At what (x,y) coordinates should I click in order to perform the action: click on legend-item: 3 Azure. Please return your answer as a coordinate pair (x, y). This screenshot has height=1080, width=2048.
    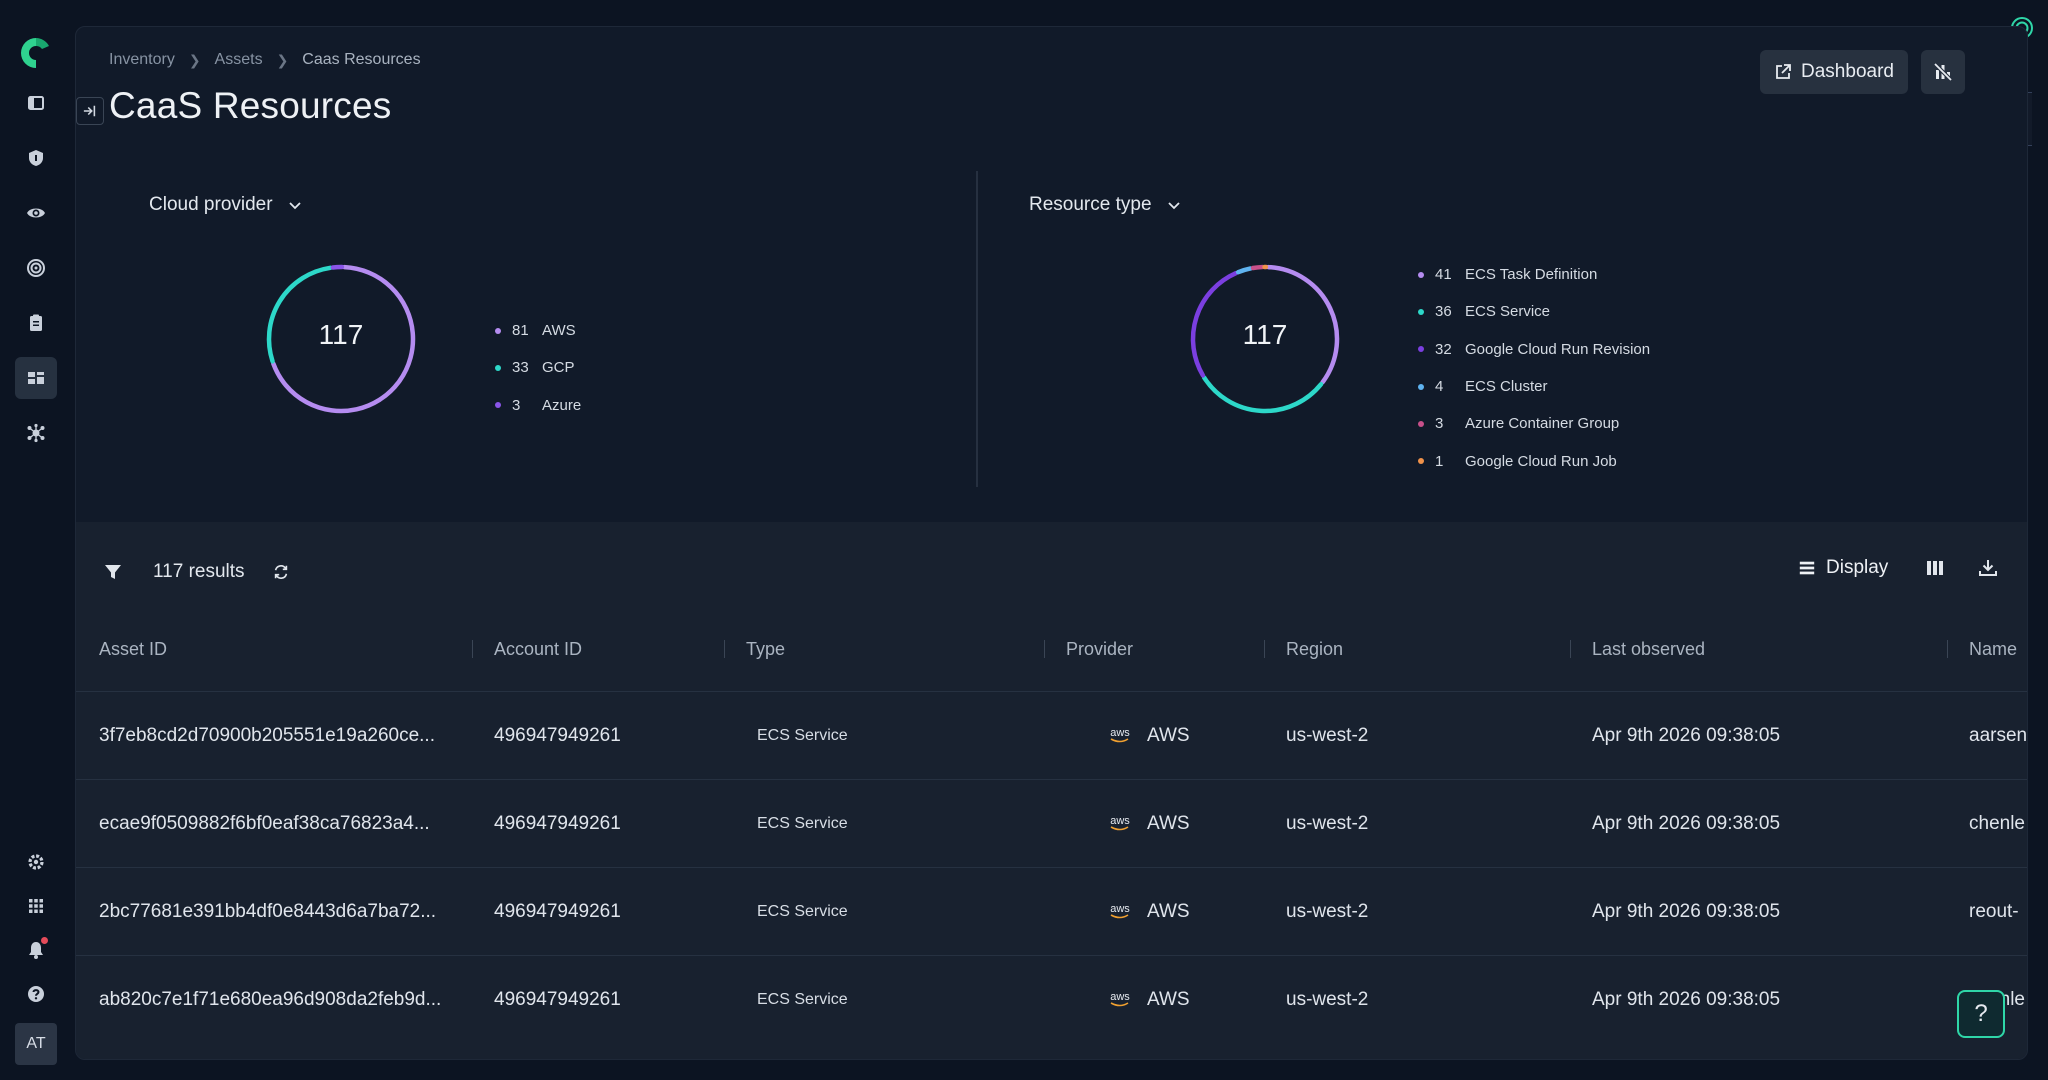
    Looking at the image, I should click on (538, 405).